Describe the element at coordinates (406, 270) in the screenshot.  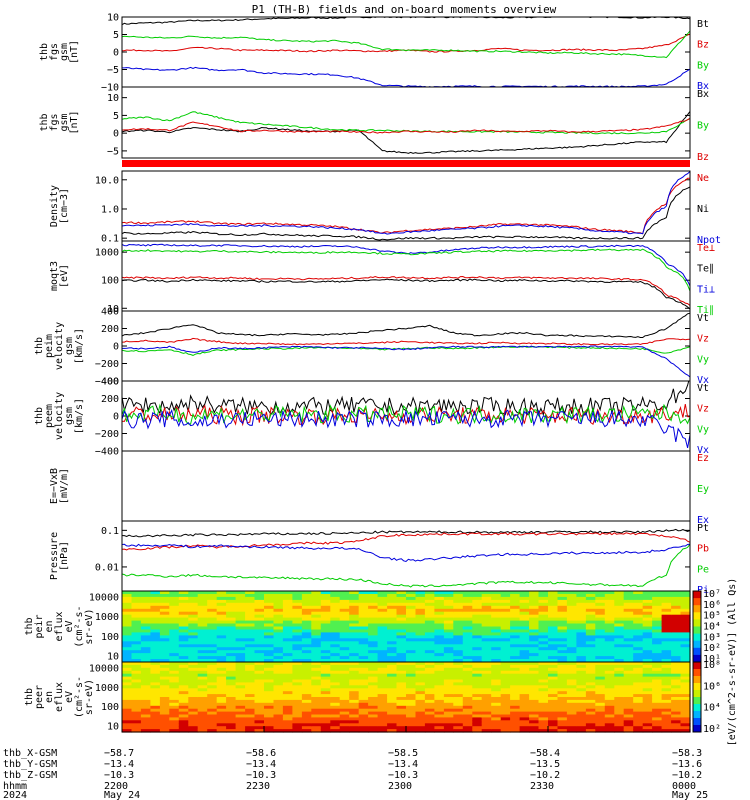
I see `series-Ti∥` at that location.